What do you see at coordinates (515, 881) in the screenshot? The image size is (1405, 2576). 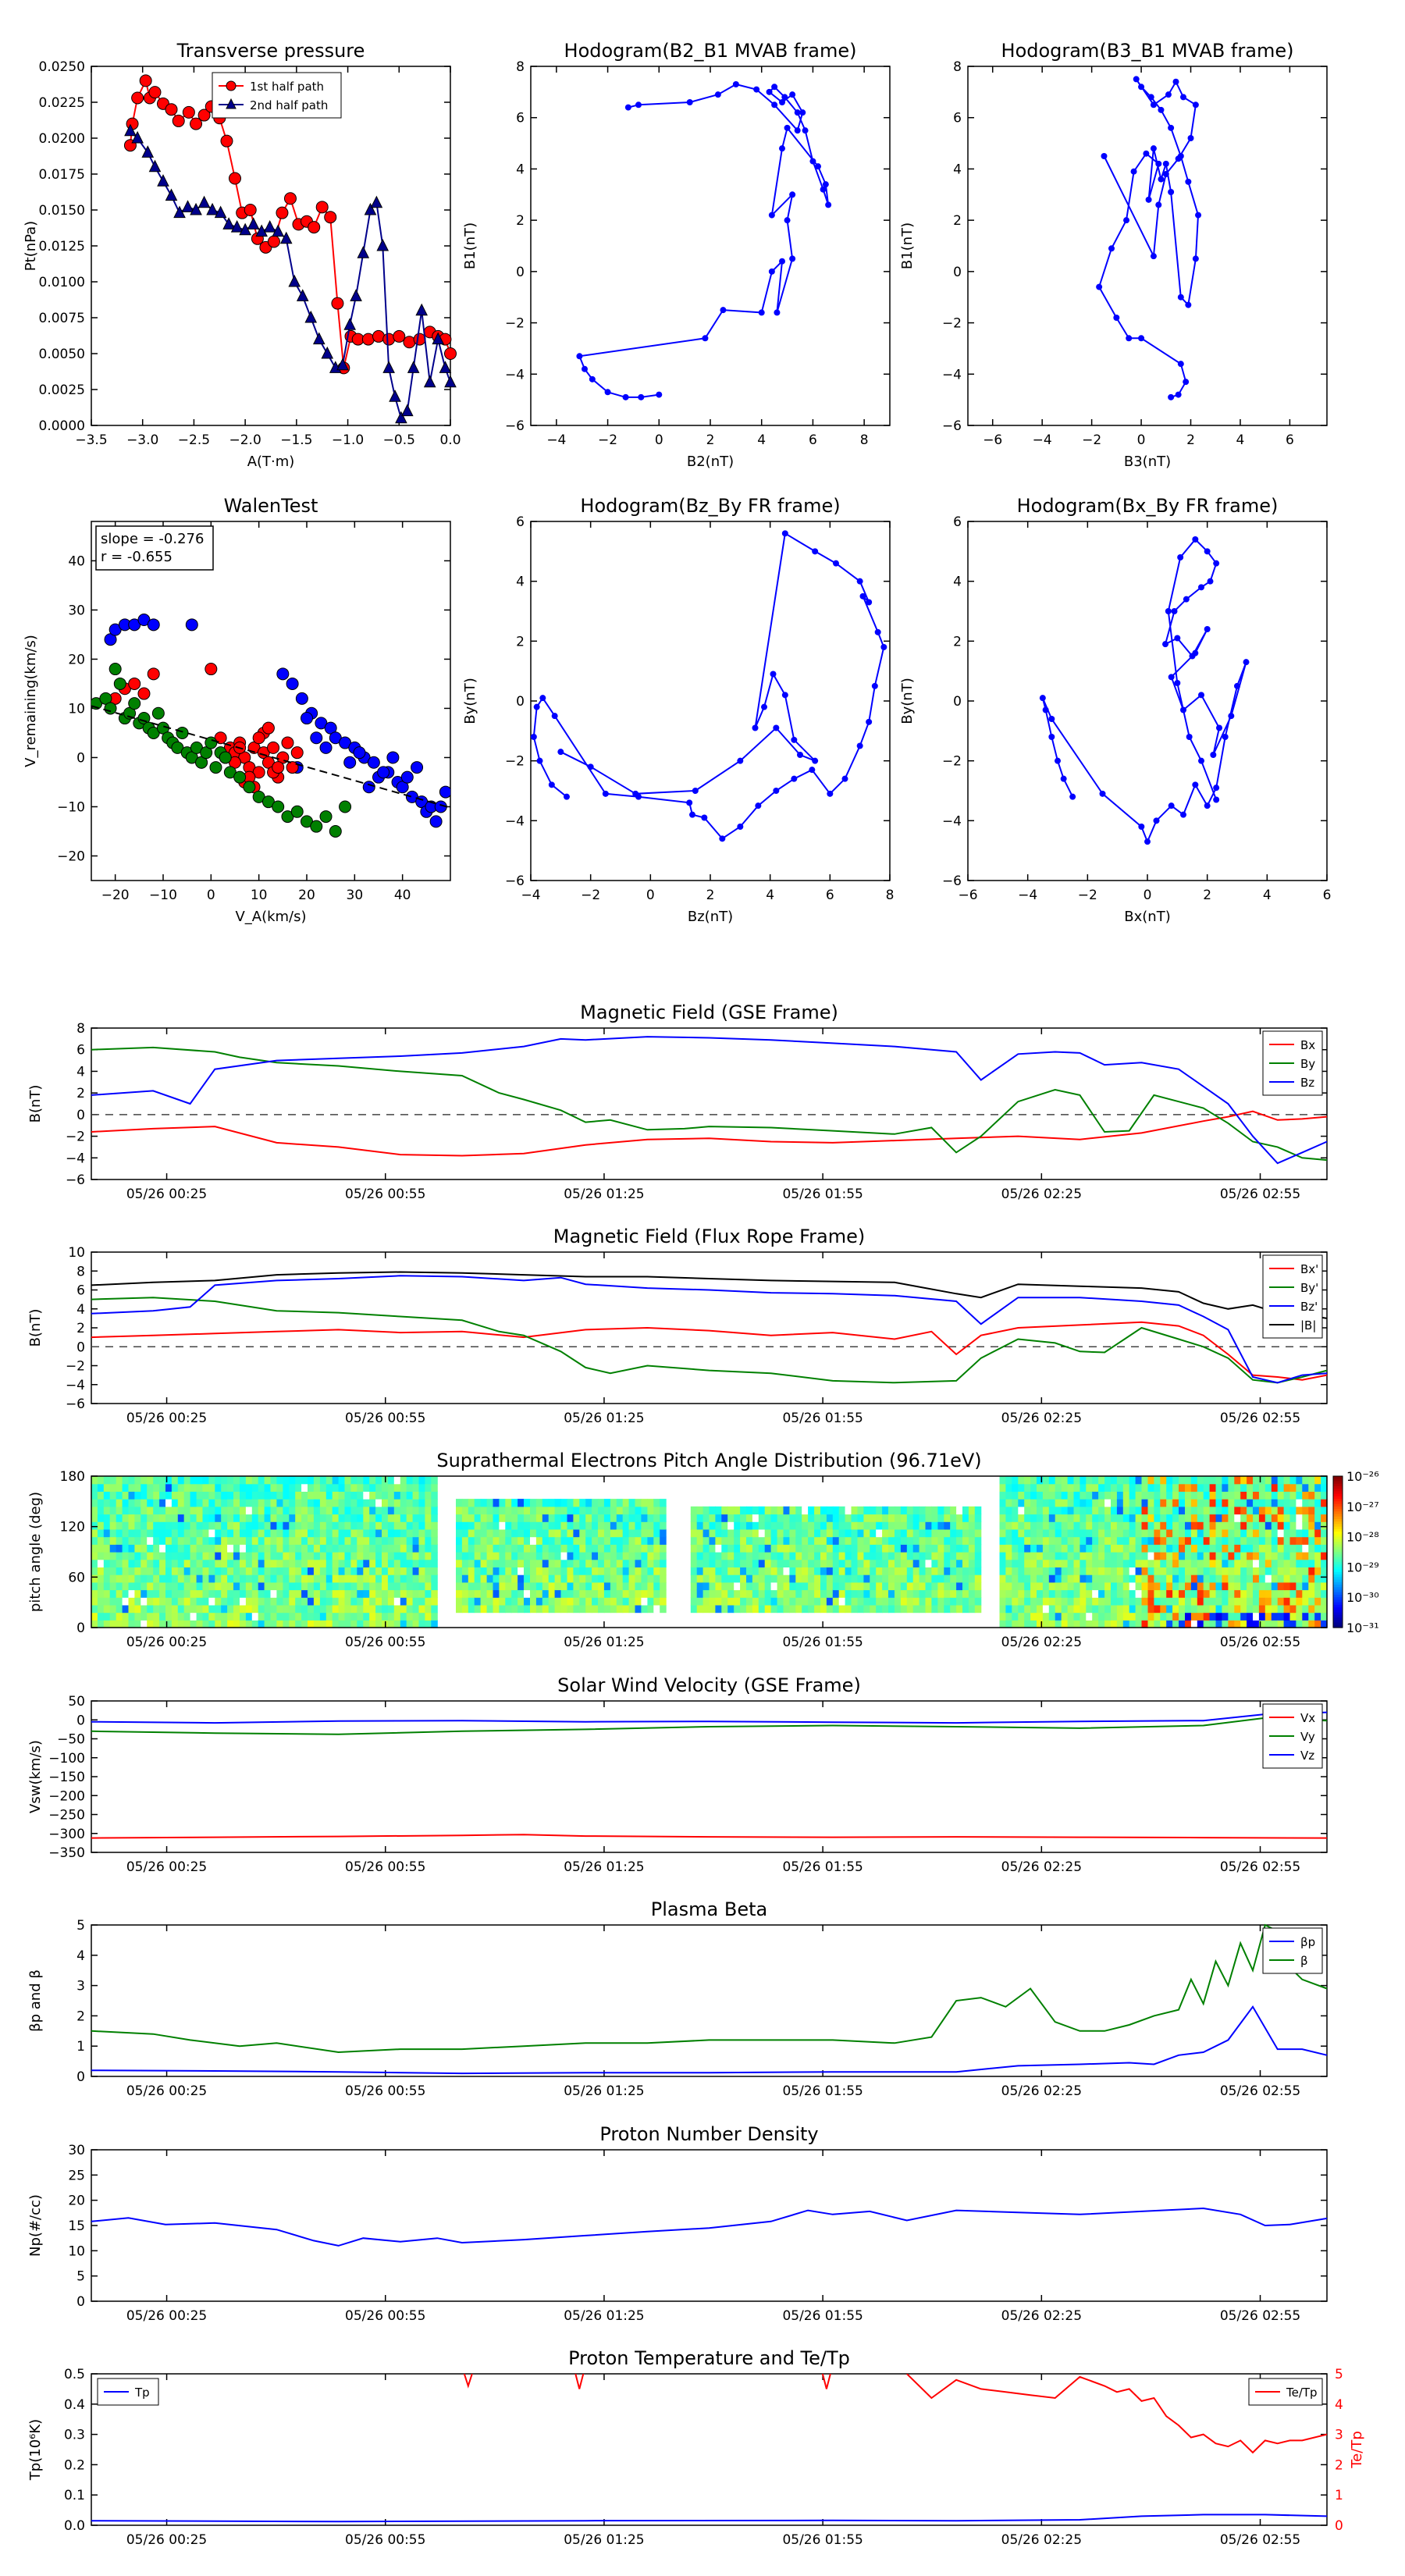 I see `y-tick-label: −6` at bounding box center [515, 881].